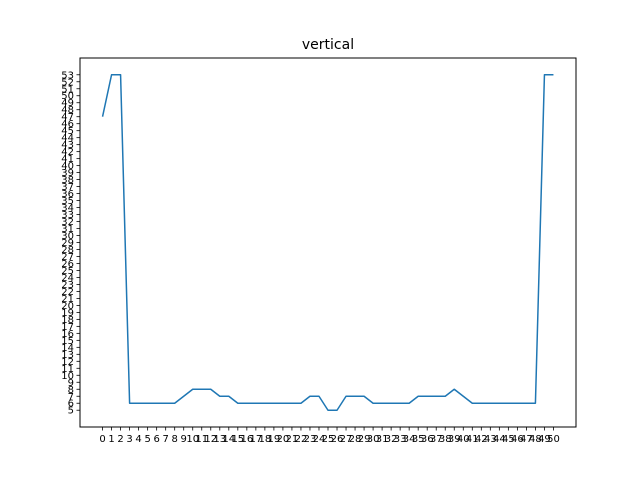 The image size is (640, 485). Describe the element at coordinates (237, 439) in the screenshot. I see `x-tick-label: 15` at that location.